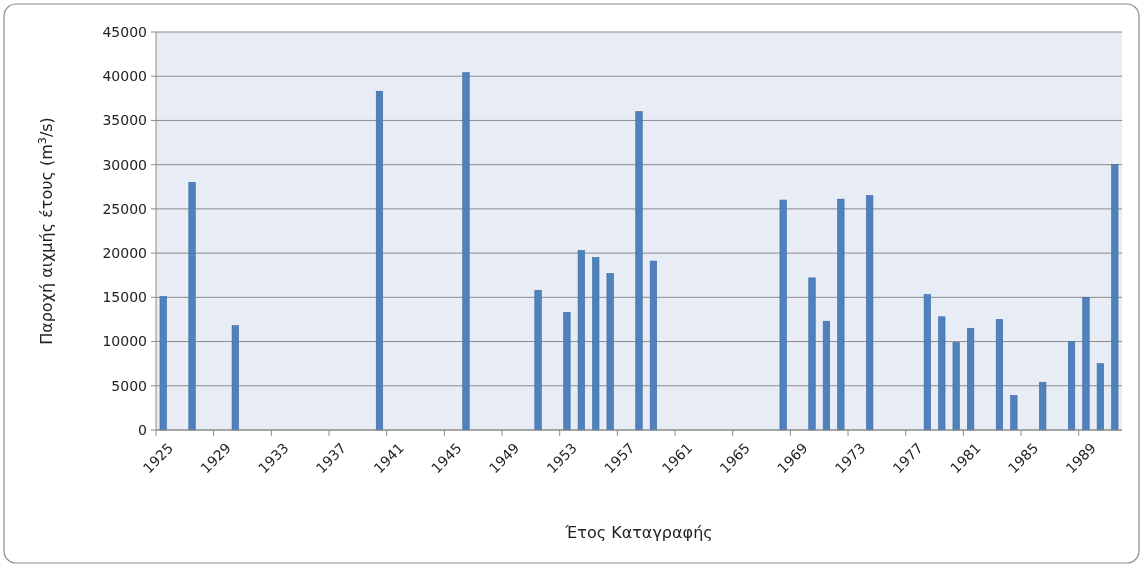  Describe the element at coordinates (124, 76) in the screenshot. I see `y-tick-label: 40000` at that location.